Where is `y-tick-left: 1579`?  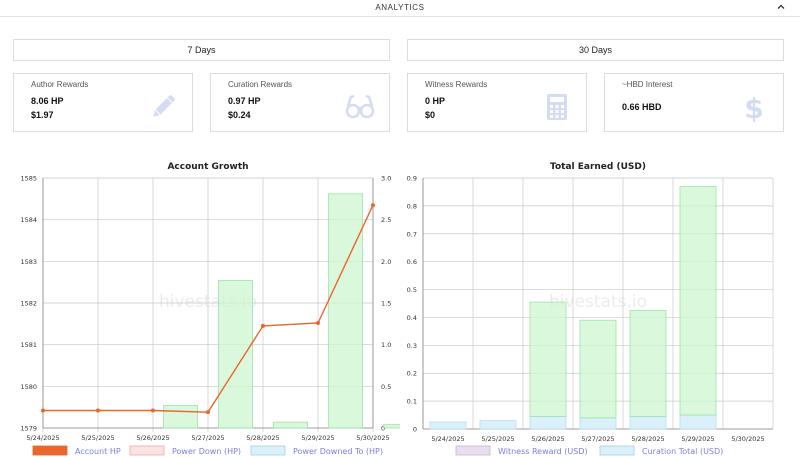
y-tick-left: 1579 is located at coordinates (28, 429).